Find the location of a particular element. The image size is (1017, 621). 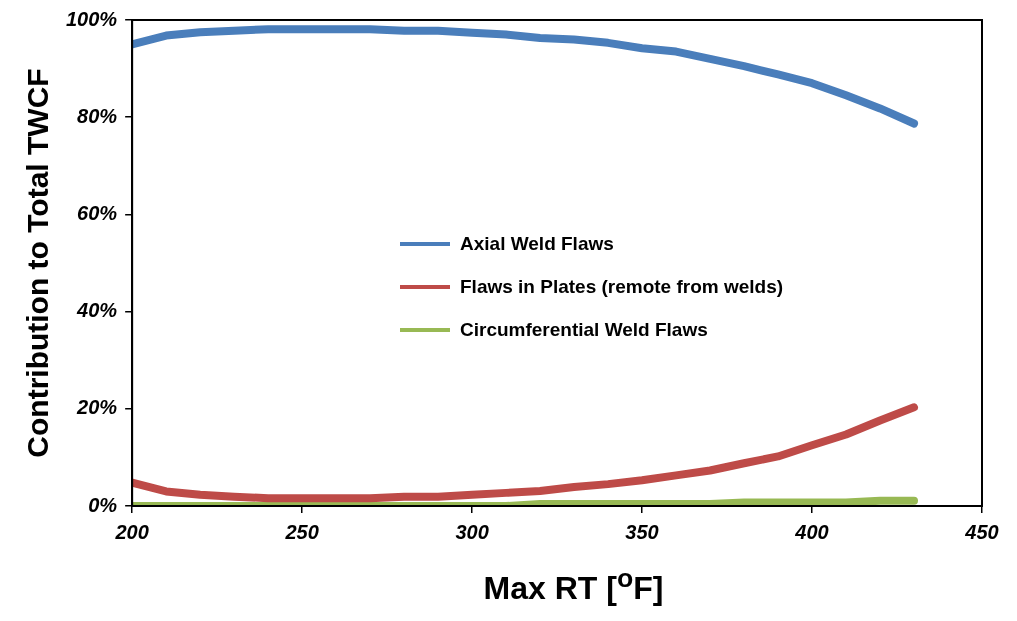

y-tick-label: 40% is located at coordinates (97, 310).